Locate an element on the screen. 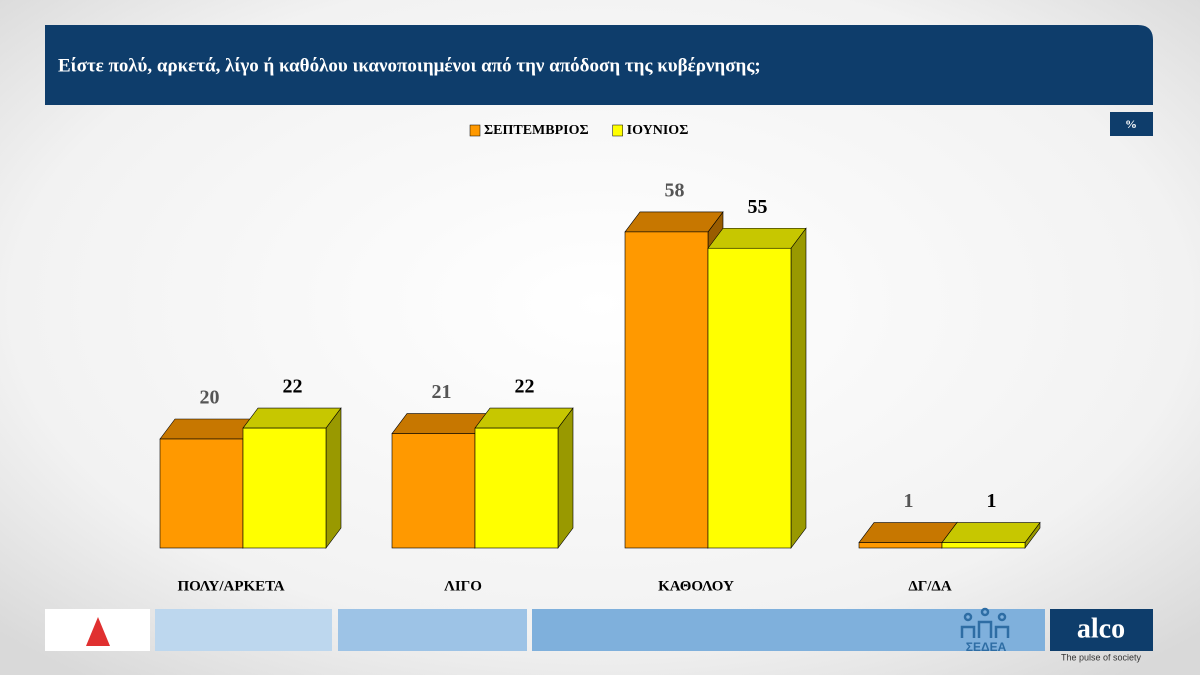  brand-icon is located at coordinates (985, 622).